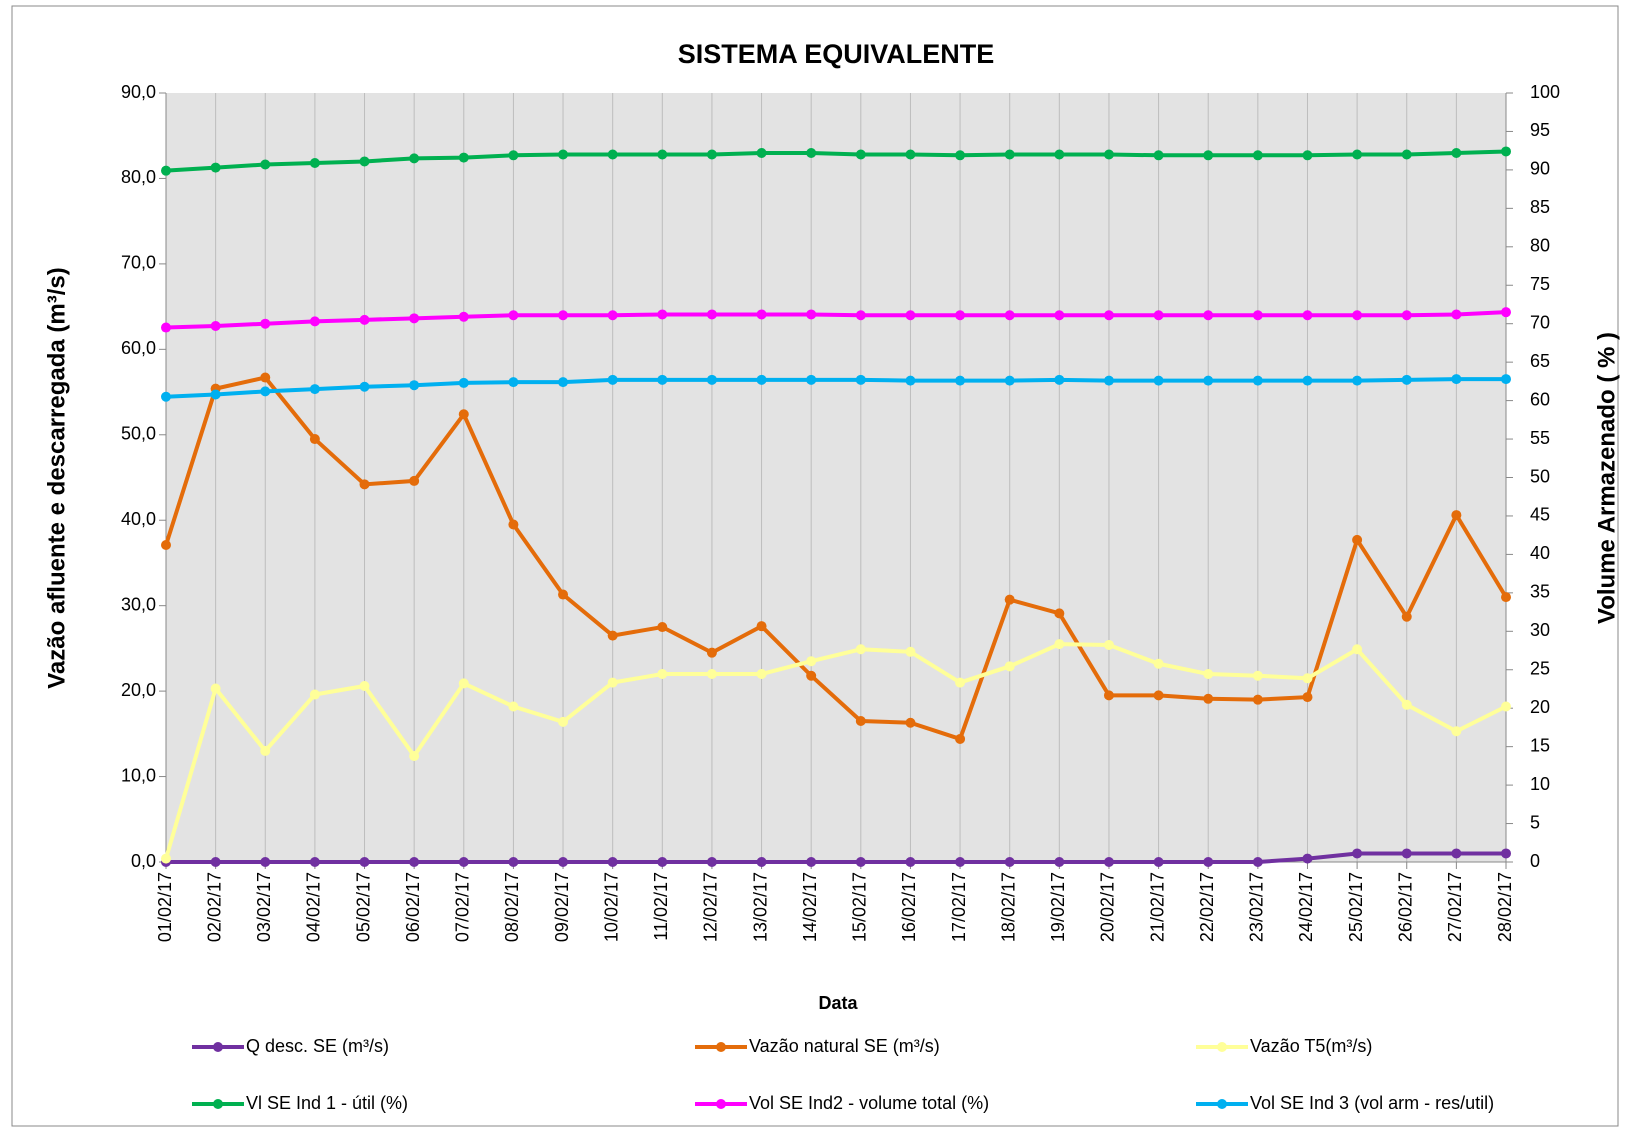 This screenshot has width=1631, height=1136. Describe the element at coordinates (1540, 130) in the screenshot. I see `y2-tick-label: 95` at that location.